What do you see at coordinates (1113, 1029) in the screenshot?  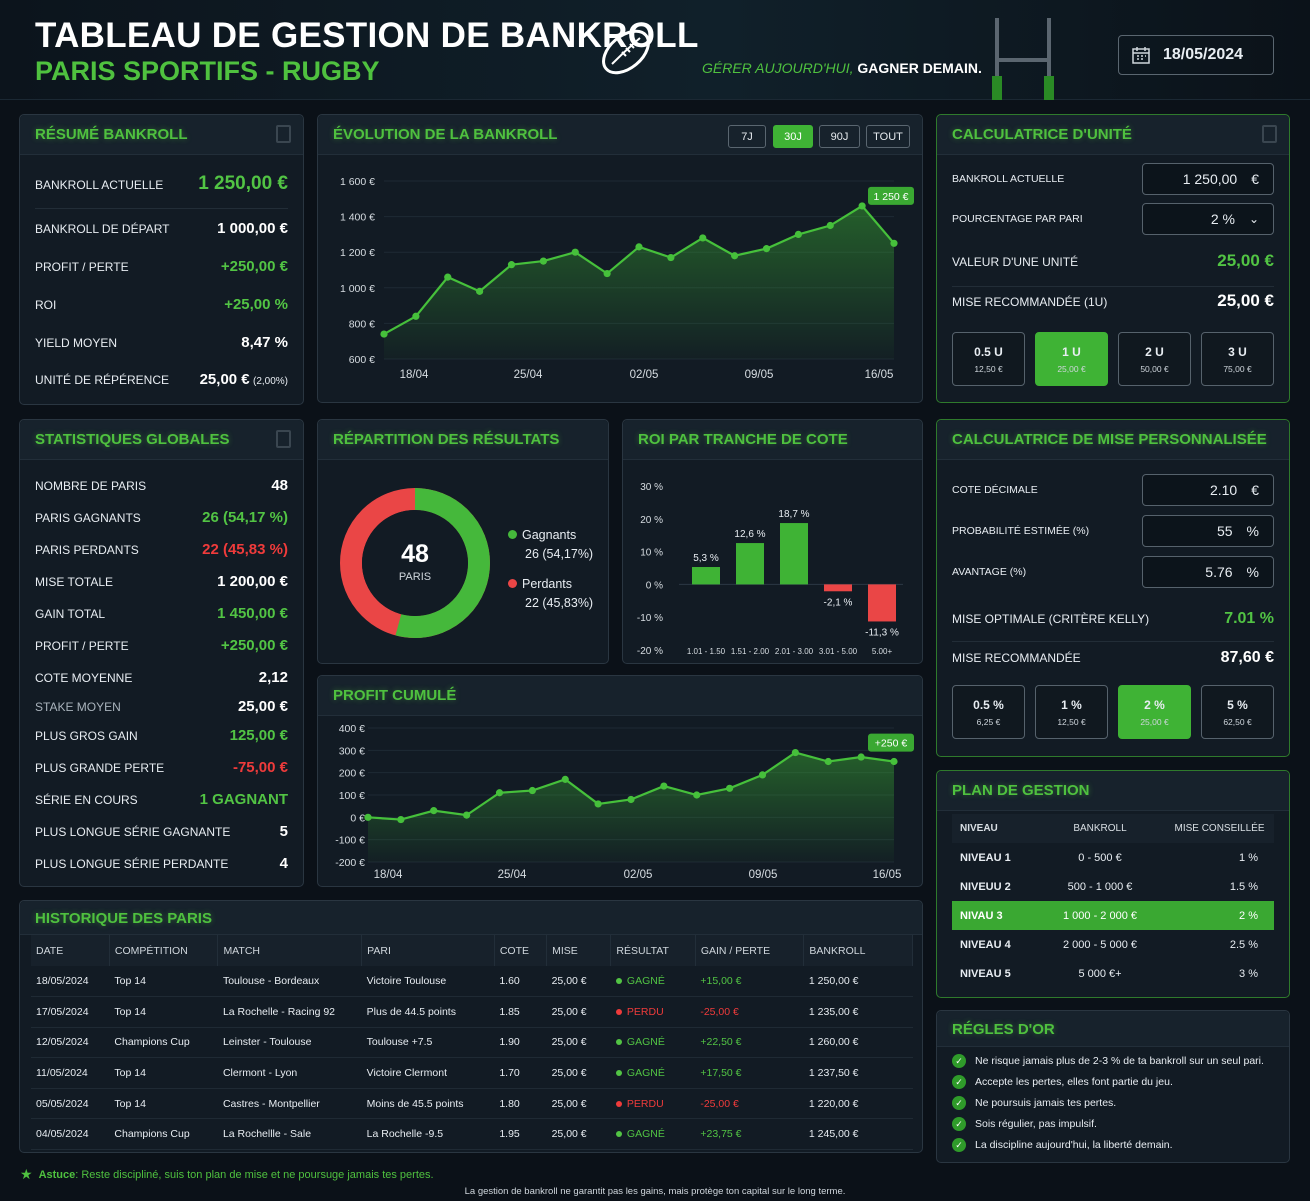 I see `rules-title: RÉGLES D'OR` at bounding box center [1113, 1029].